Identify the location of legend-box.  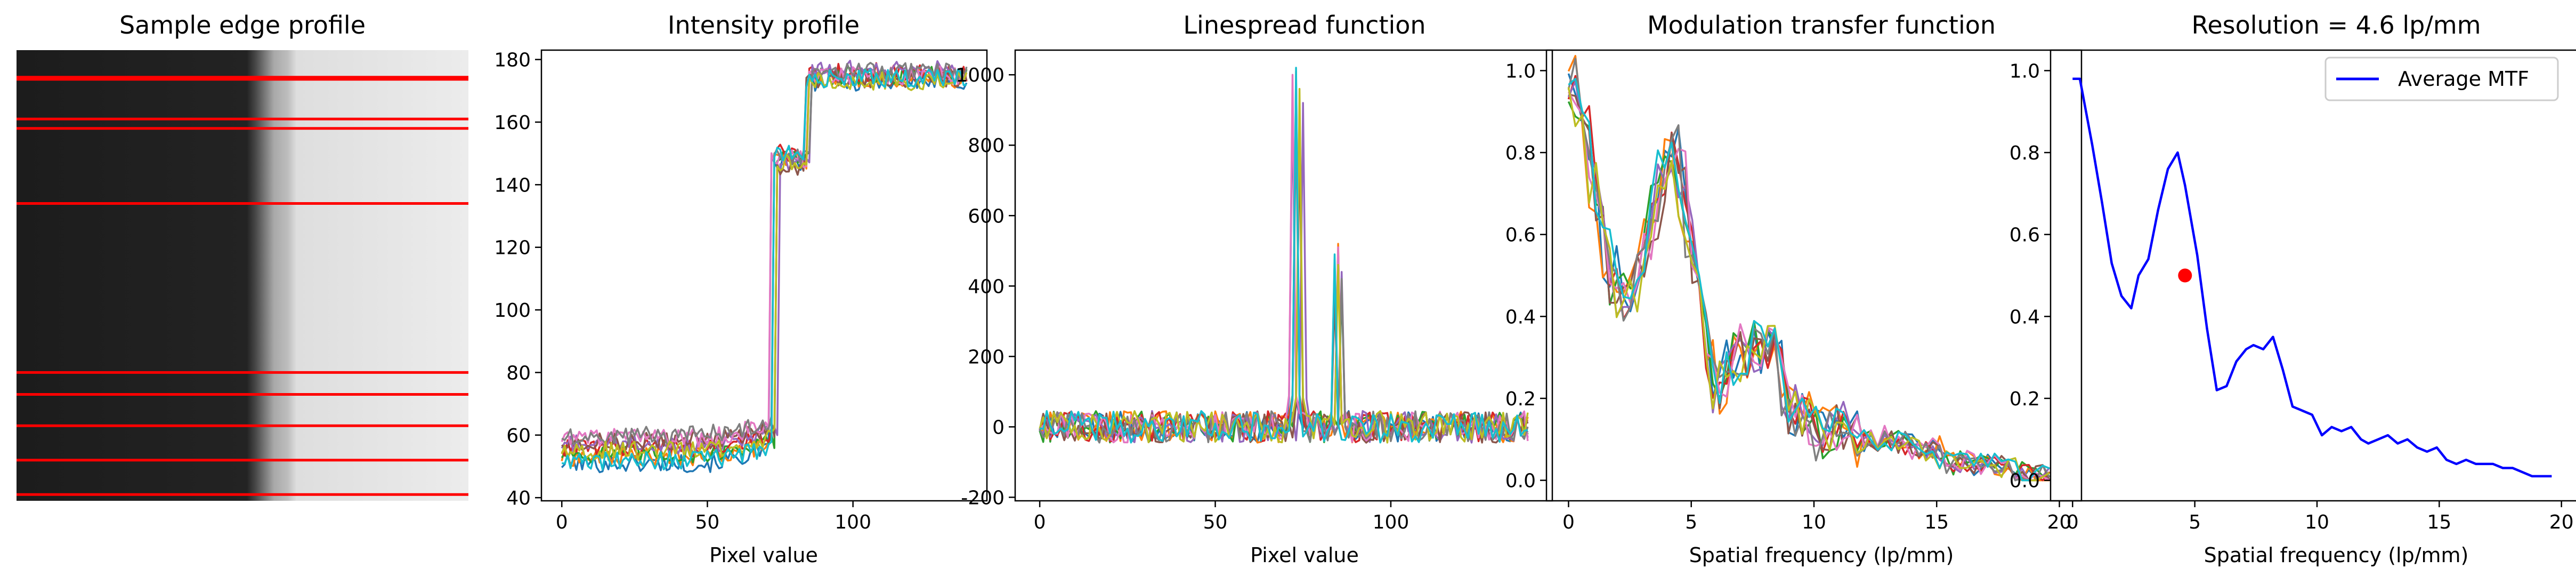
(2441, 79).